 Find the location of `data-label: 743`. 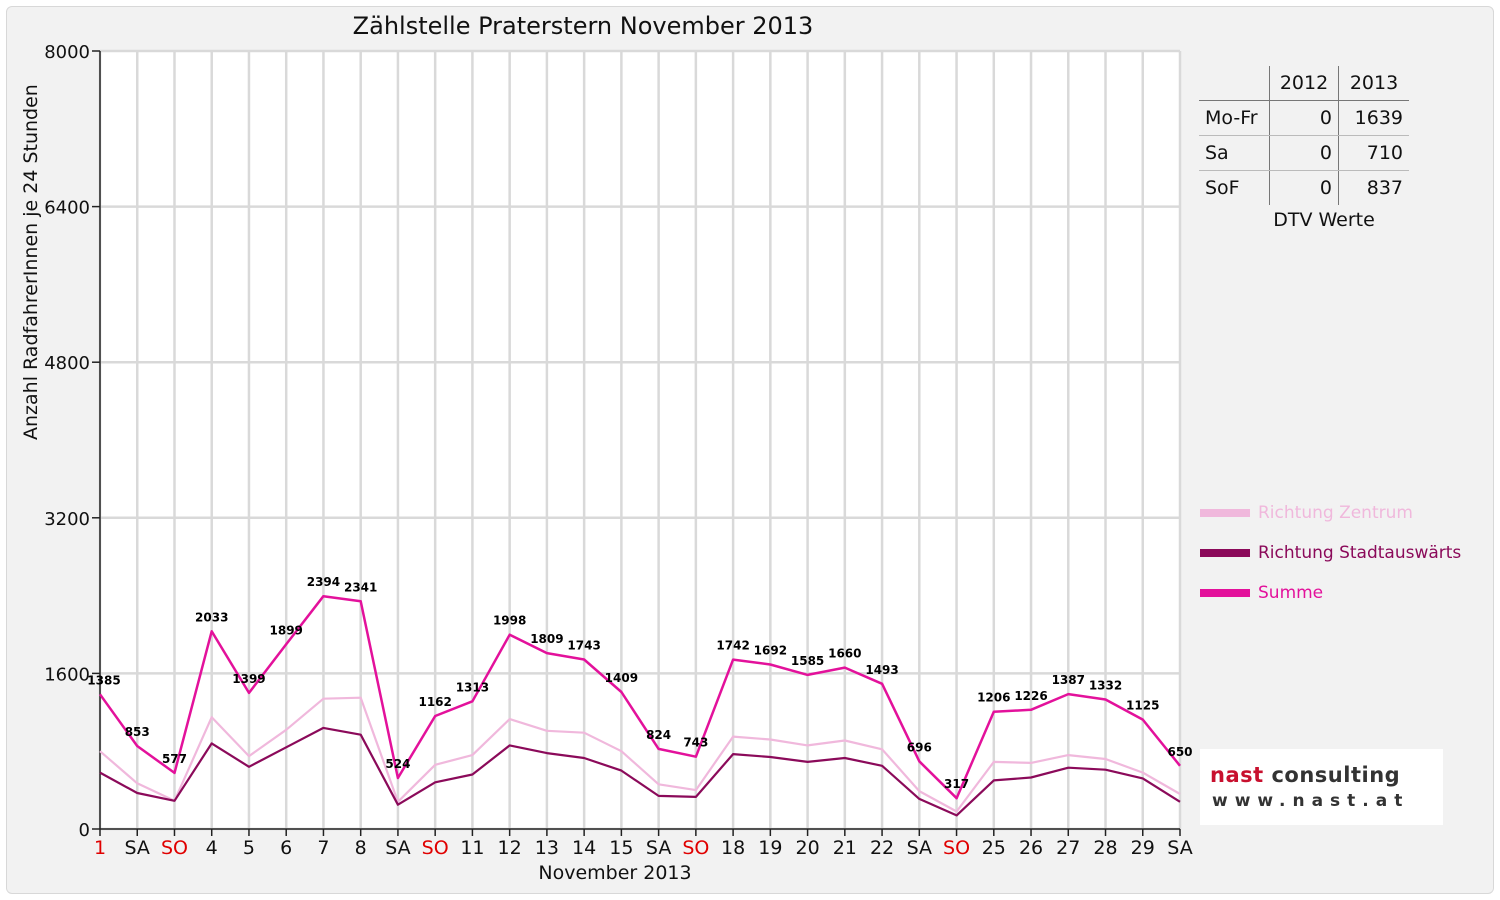

data-label: 743 is located at coordinates (695, 743).